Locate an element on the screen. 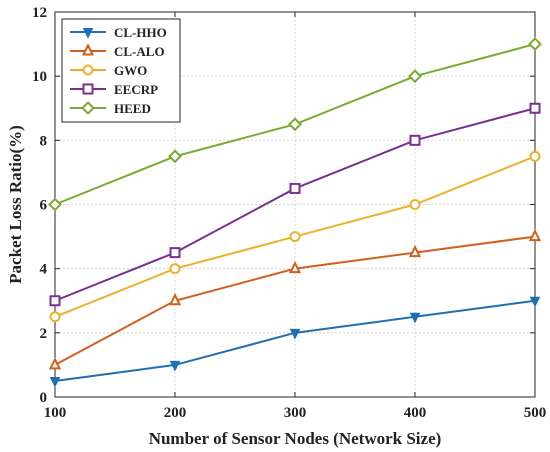 This screenshot has width=550, height=452. x-tick-label: 400 is located at coordinates (415, 413).